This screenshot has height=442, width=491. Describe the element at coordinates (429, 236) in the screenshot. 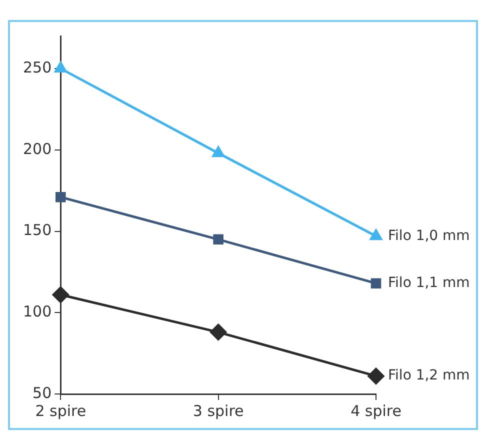

I see `series-label: Filo 1,0 mm` at that location.